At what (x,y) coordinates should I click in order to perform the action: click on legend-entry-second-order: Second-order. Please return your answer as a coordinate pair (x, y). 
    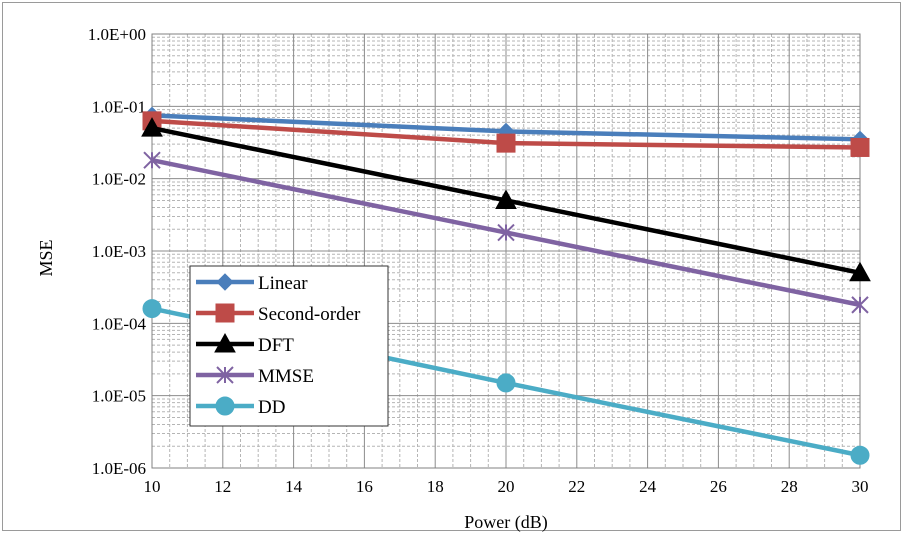
    Looking at the image, I should click on (278, 314).